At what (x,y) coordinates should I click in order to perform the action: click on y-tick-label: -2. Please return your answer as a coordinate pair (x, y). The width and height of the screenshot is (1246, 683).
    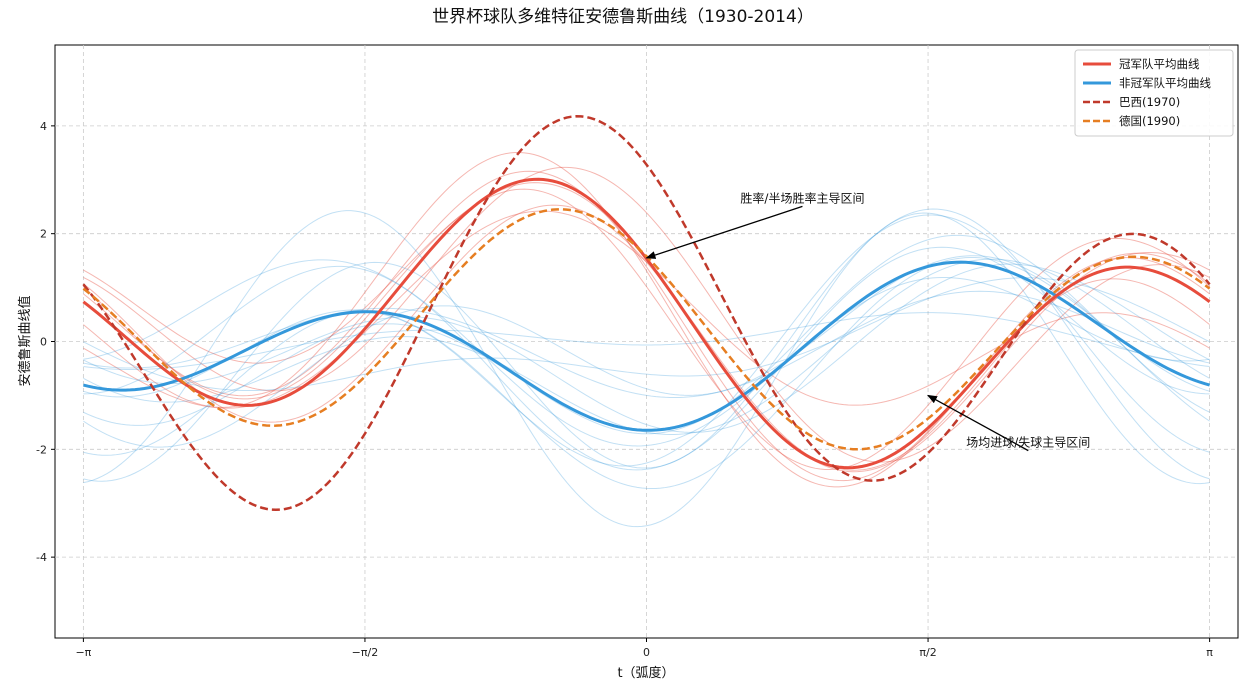
    Looking at the image, I should click on (41, 449).